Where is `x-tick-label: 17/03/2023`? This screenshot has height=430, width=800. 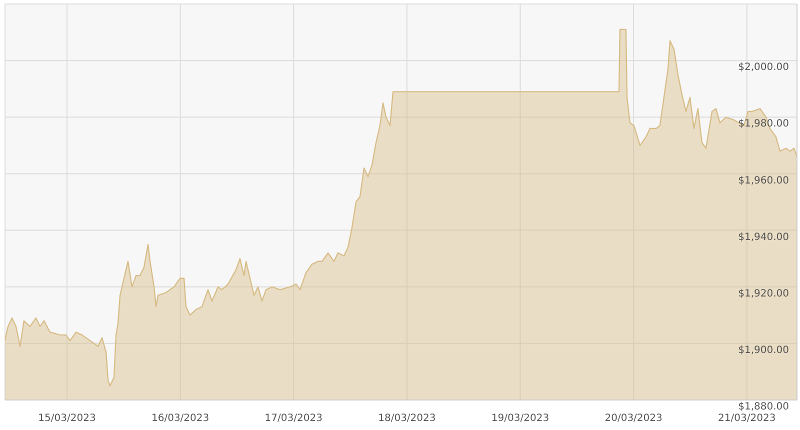
x-tick-label: 17/03/2023 is located at coordinates (293, 418).